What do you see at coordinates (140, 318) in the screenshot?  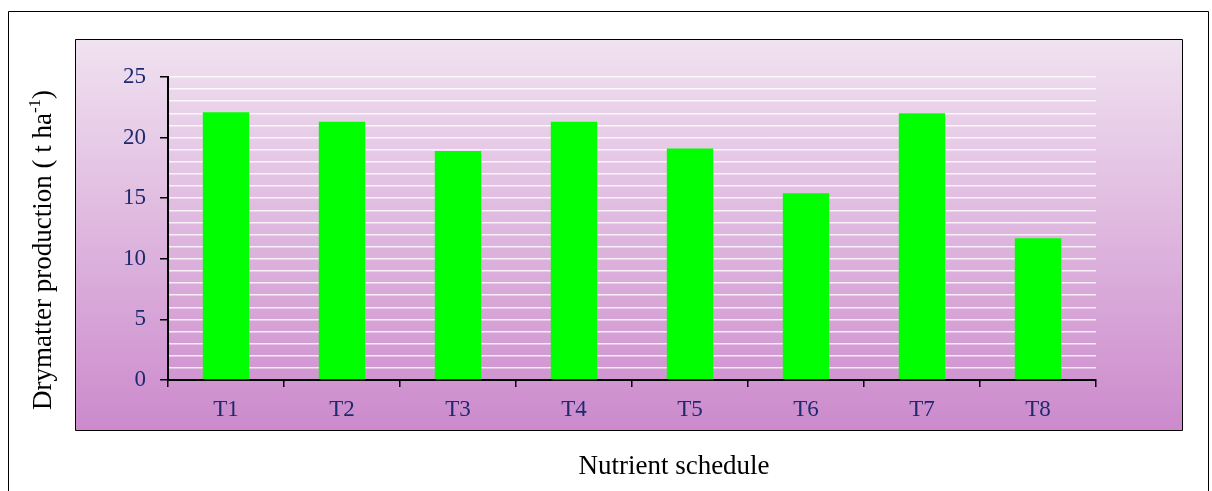 I see `y-tick-label: 5` at bounding box center [140, 318].